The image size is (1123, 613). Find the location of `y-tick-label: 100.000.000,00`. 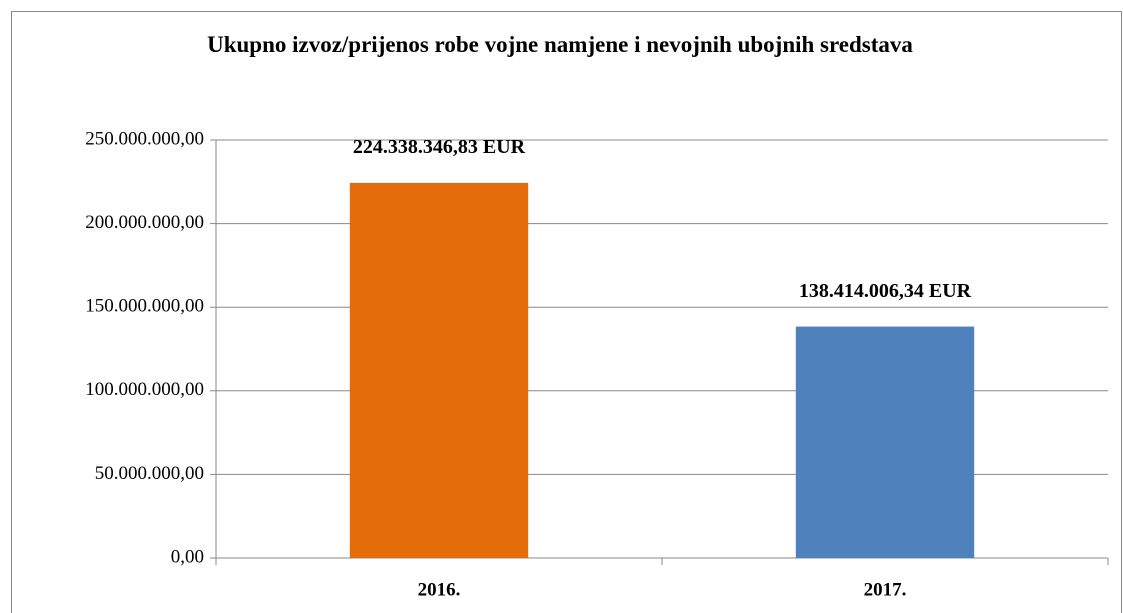

y-tick-label: 100.000.000,00 is located at coordinates (144, 389).